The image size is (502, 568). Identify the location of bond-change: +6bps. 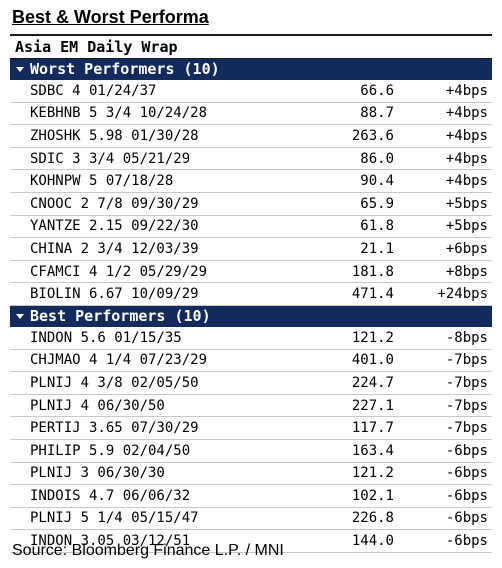
(466, 248).